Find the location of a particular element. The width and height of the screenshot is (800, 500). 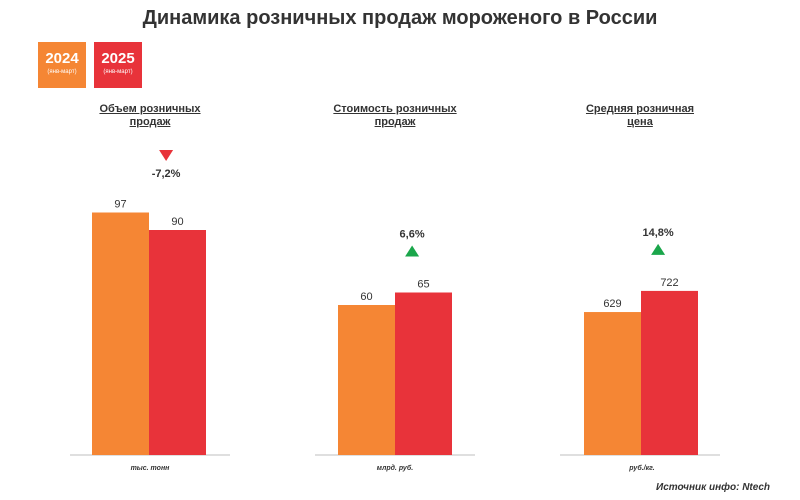

panel-title-value-line1: Стоимость розничных is located at coordinates (395, 109).